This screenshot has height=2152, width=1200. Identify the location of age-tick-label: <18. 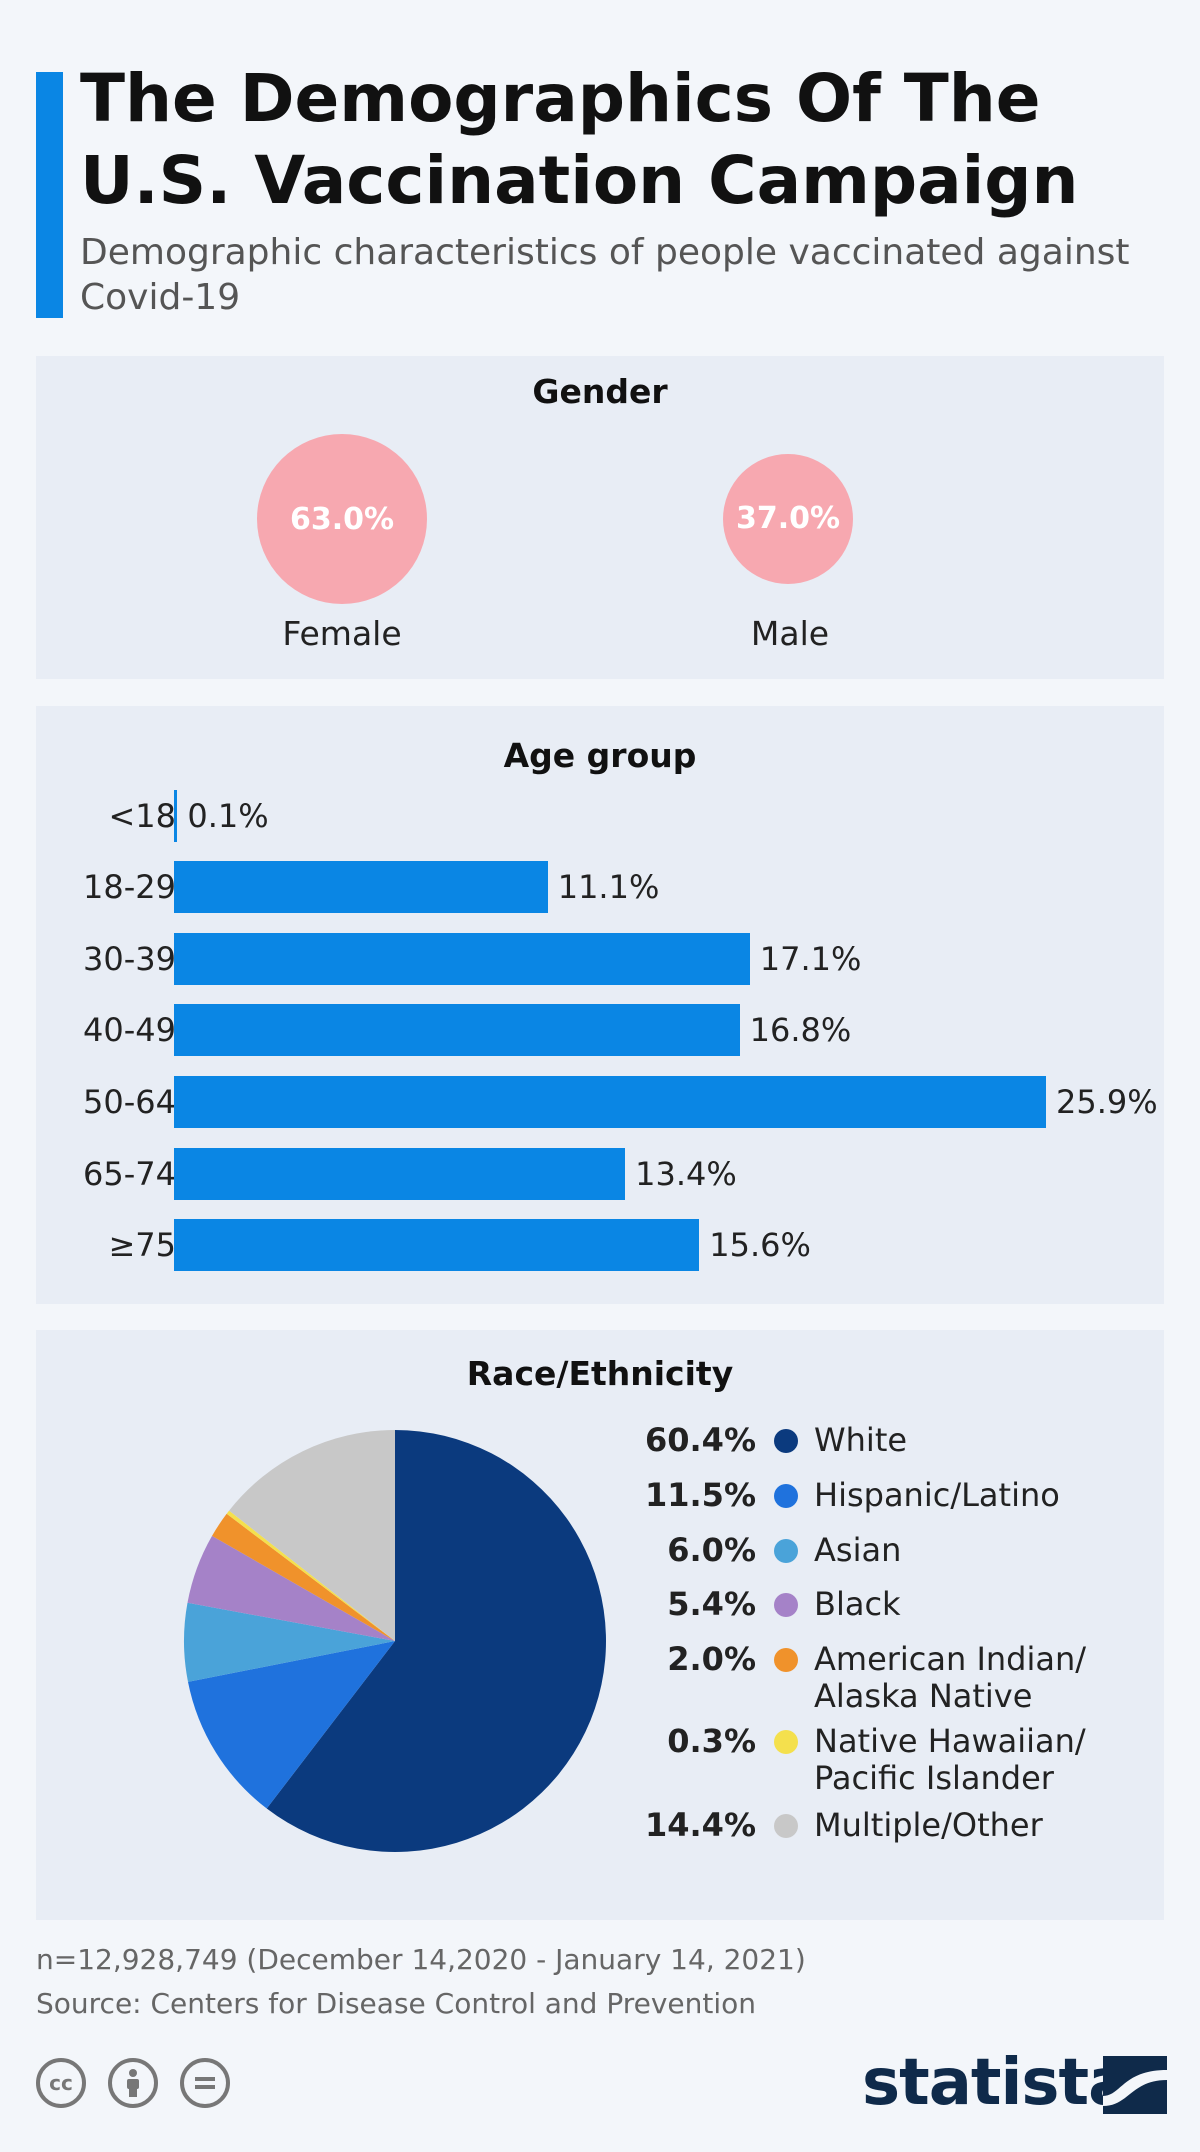
(142, 816).